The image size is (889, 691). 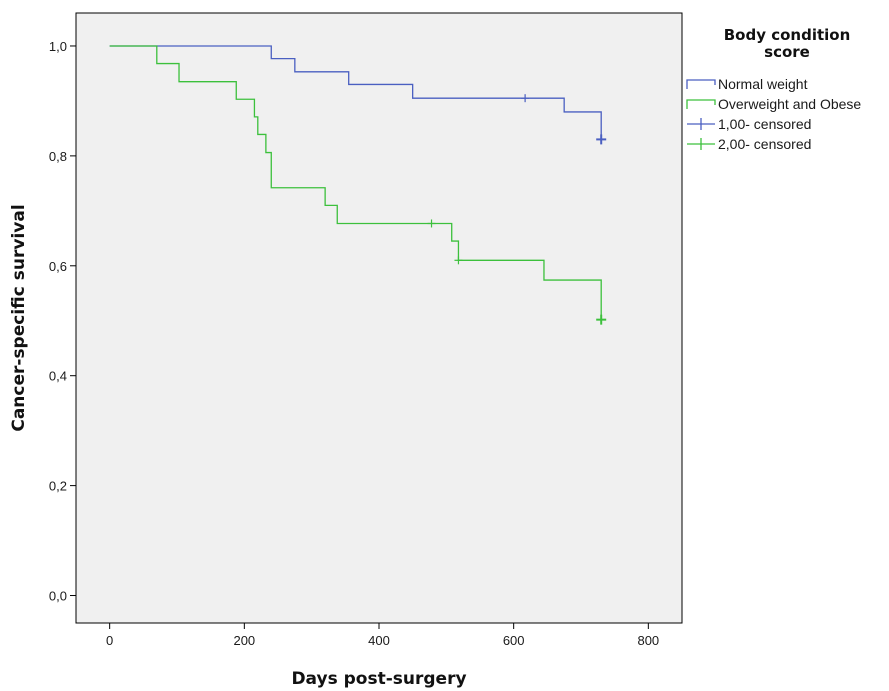 I want to click on legend-entry: Overweight and Obese, so click(x=773, y=104).